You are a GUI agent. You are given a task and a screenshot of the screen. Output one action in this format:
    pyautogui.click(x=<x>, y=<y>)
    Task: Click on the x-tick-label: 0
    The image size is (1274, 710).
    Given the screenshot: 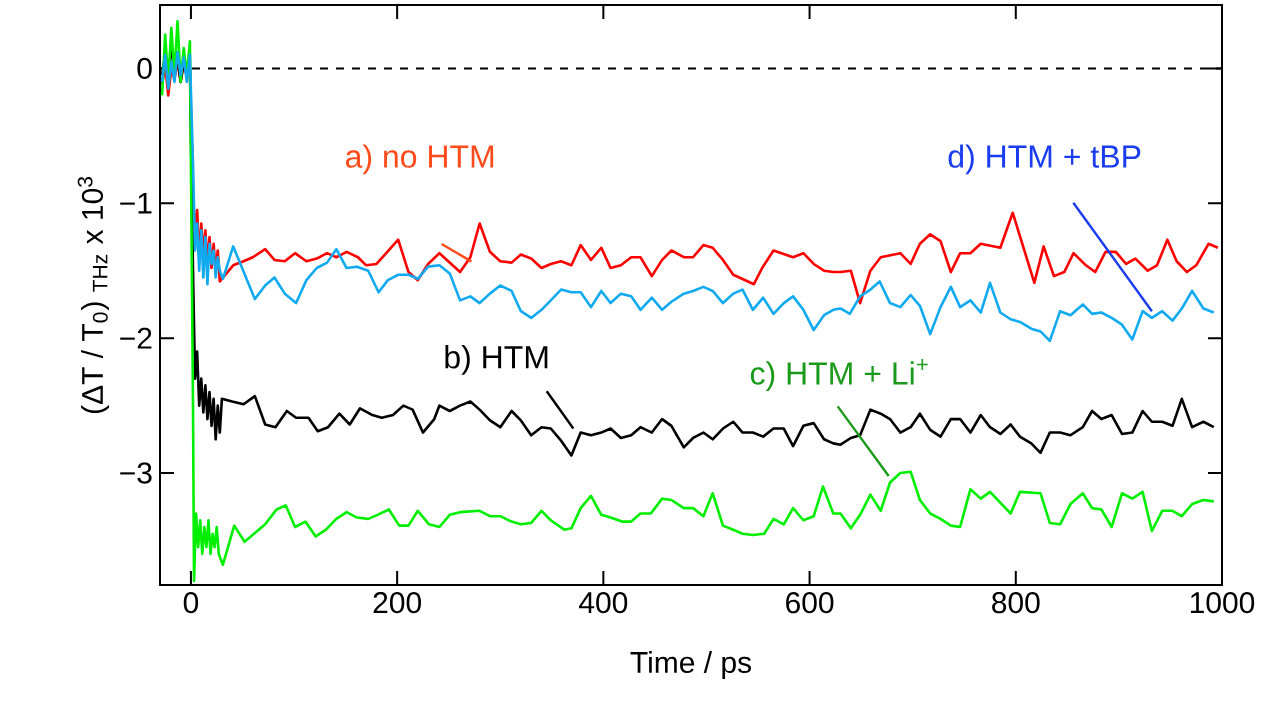 What is the action you would take?
    pyautogui.click(x=191, y=603)
    